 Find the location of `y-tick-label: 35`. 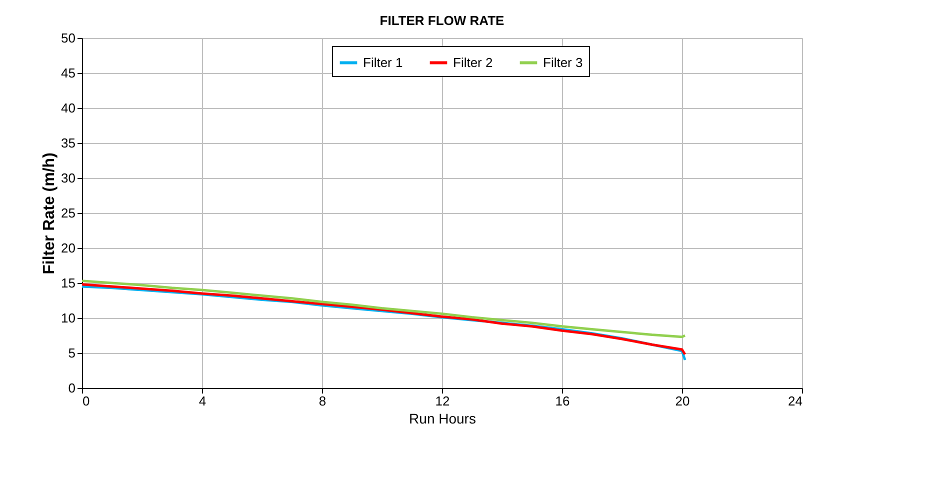

y-tick-label: 35 is located at coordinates (68, 143).